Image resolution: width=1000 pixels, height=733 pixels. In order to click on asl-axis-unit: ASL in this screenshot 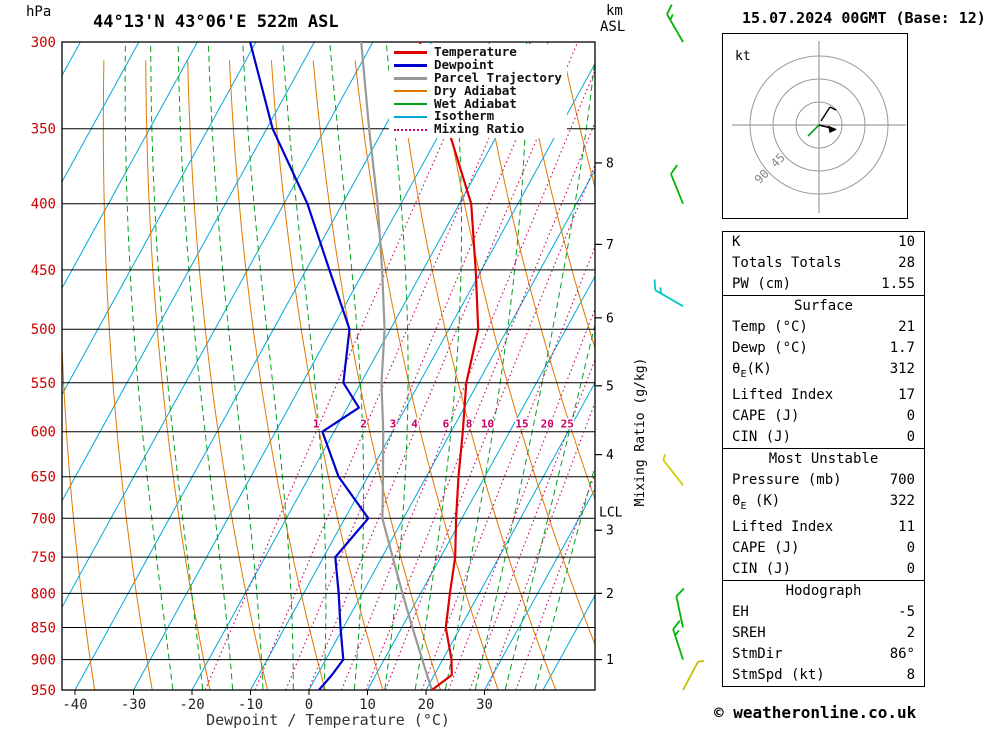, I will do `click(612, 27)`.